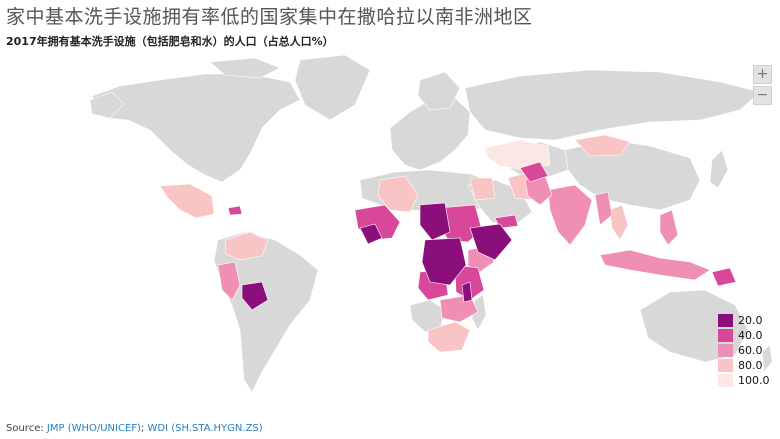 This screenshot has width=780, height=439. Describe the element at coordinates (107, 105) in the screenshot. I see `alaska` at that location.